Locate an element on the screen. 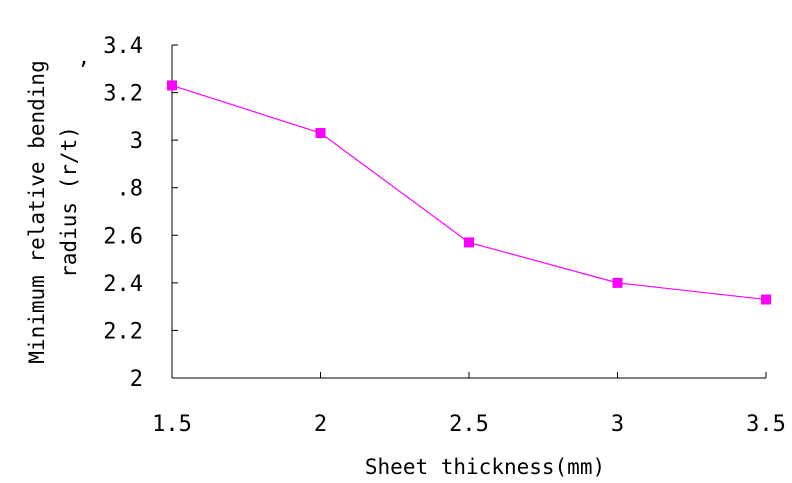  y-axis-title-line-2: radius (r/t) is located at coordinates (69, 202).